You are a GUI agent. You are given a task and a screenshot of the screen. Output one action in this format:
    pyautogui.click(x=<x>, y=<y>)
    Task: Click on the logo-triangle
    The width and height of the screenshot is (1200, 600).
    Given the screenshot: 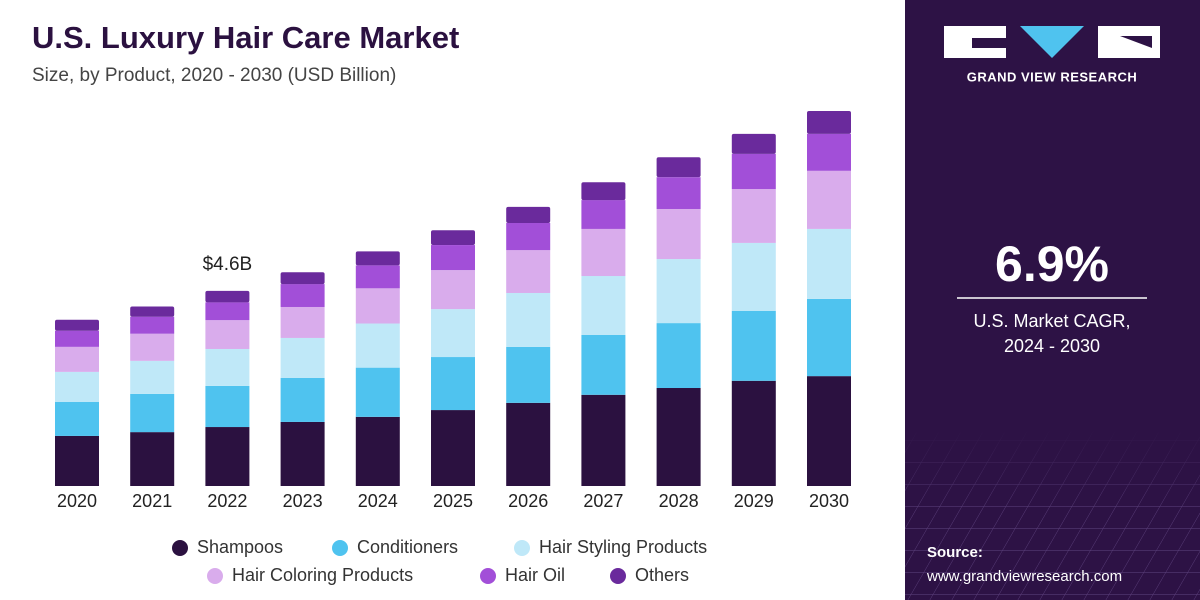 What is the action you would take?
    pyautogui.click(x=1052, y=42)
    